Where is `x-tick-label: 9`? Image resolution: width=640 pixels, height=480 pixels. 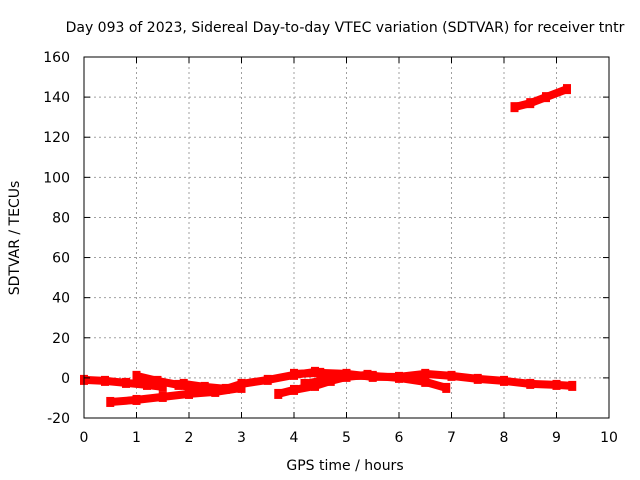
x-tick-label: 9 is located at coordinates (556, 438).